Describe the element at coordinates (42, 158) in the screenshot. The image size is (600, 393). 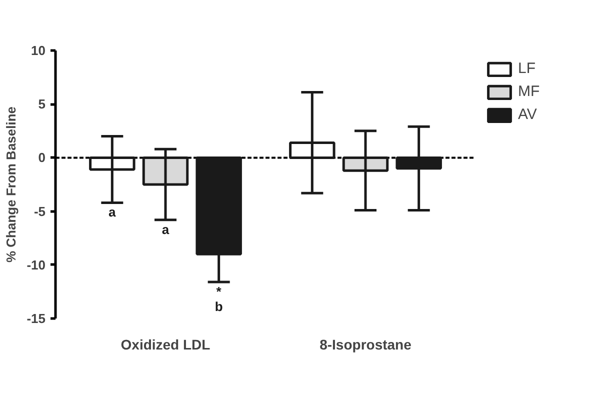
I see `y-tick-label: 0` at that location.